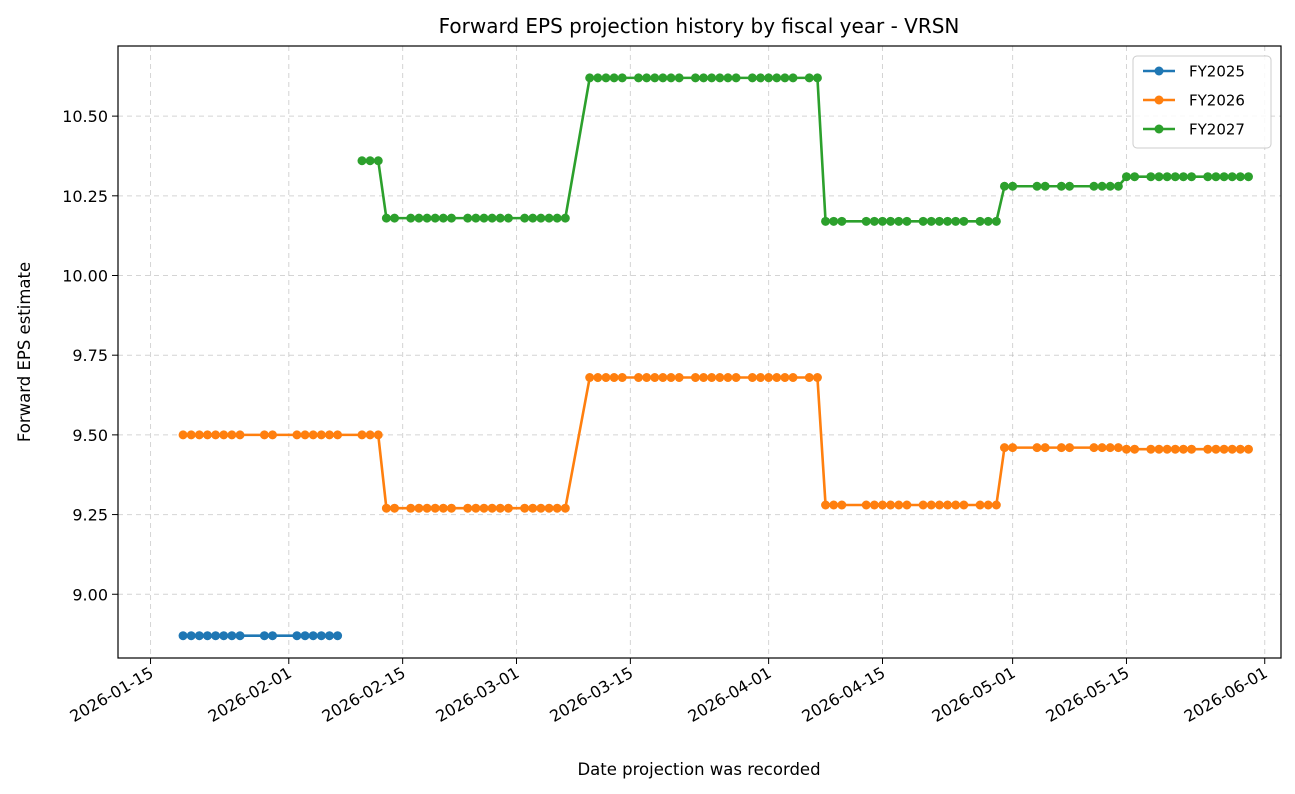 Image resolution: width=1295 pixels, height=794 pixels. I want to click on y-tick-label: 9.25, so click(90, 515).